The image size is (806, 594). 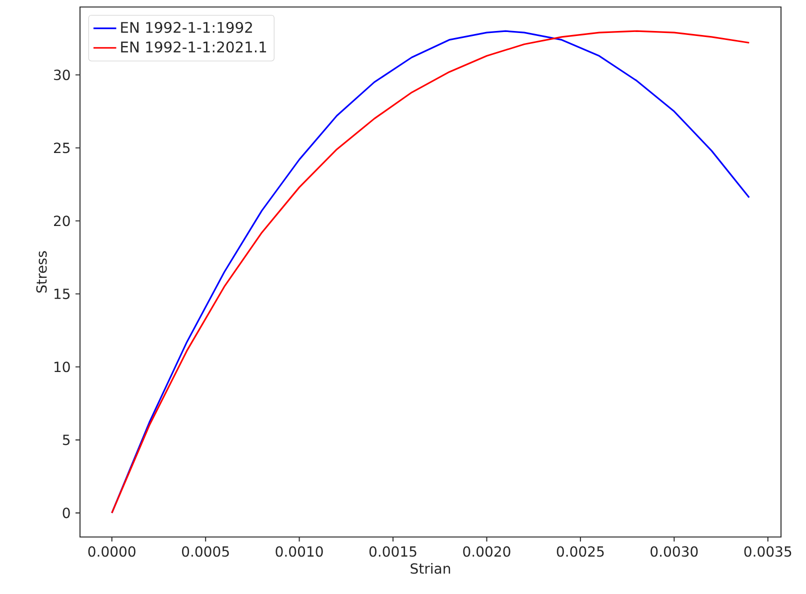 What do you see at coordinates (205, 551) in the screenshot?
I see `x-tick-label: 0.0005` at bounding box center [205, 551].